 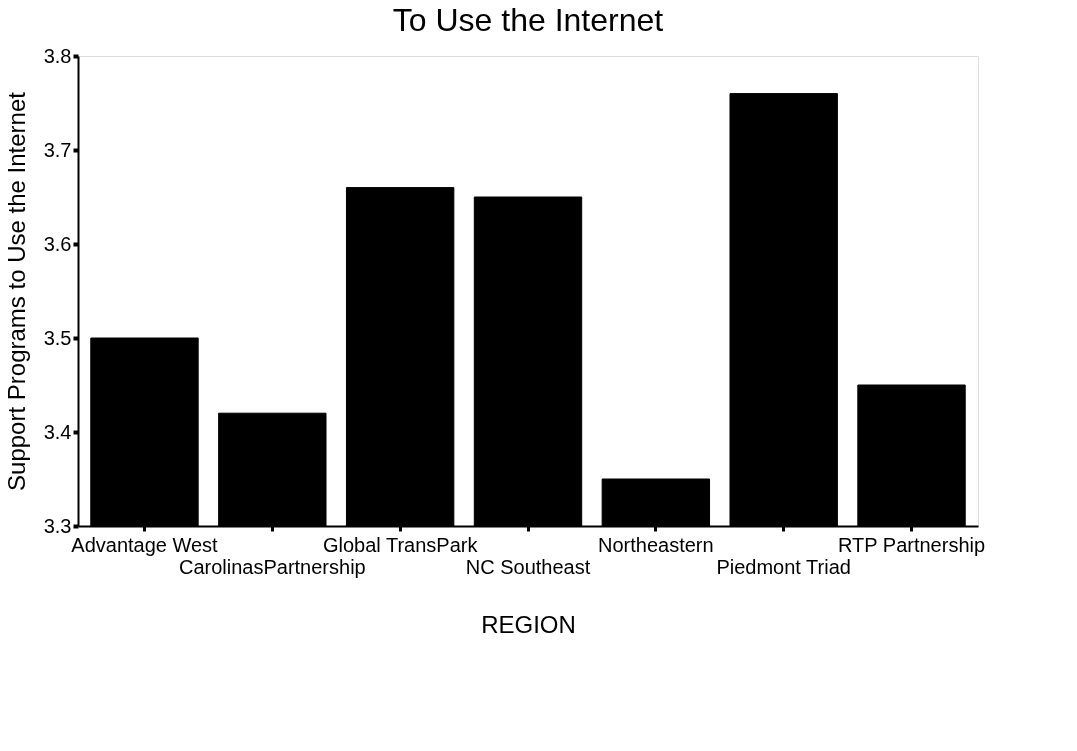 I want to click on y-tick-label: 3.5, so click(x=57, y=337).